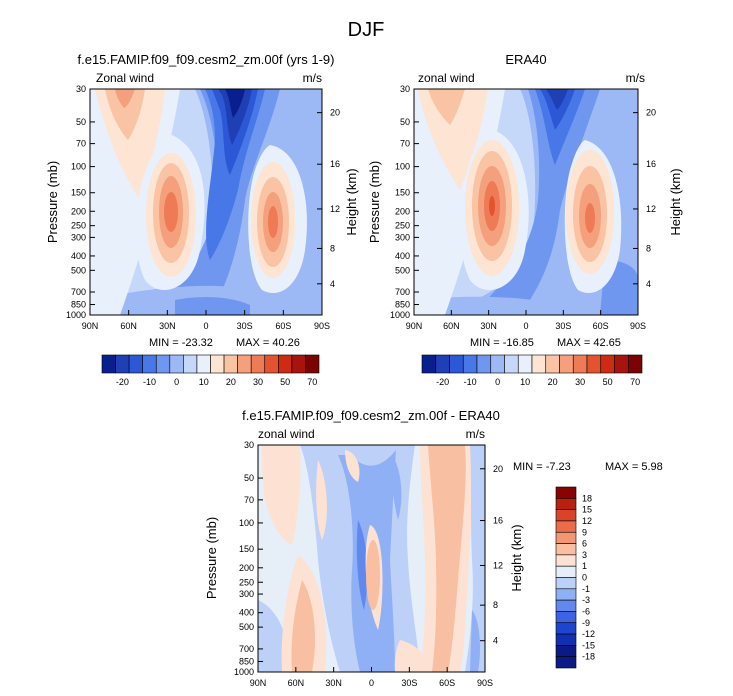 The height and width of the screenshot is (696, 733). What do you see at coordinates (402, 237) in the screenshot?
I see `panel-era40-ytick-label: 300` at bounding box center [402, 237].